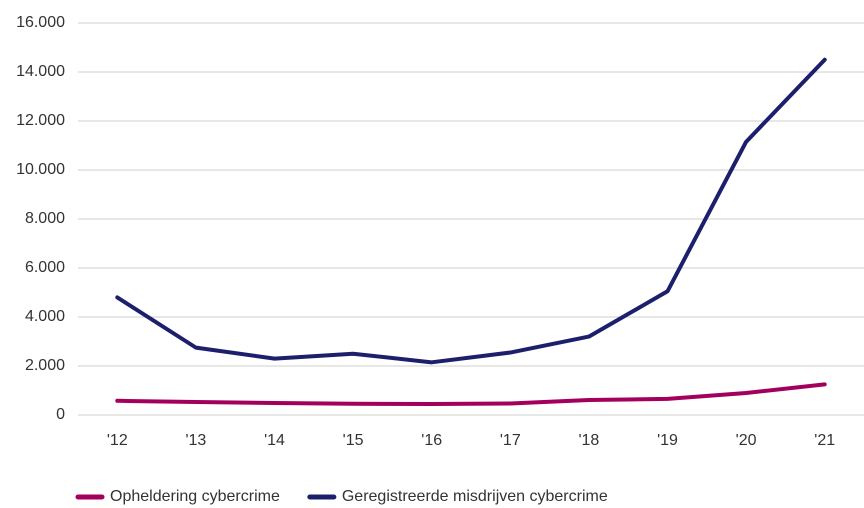  What do you see at coordinates (45, 365) in the screenshot?
I see `y-tick-label: 2.000` at bounding box center [45, 365].